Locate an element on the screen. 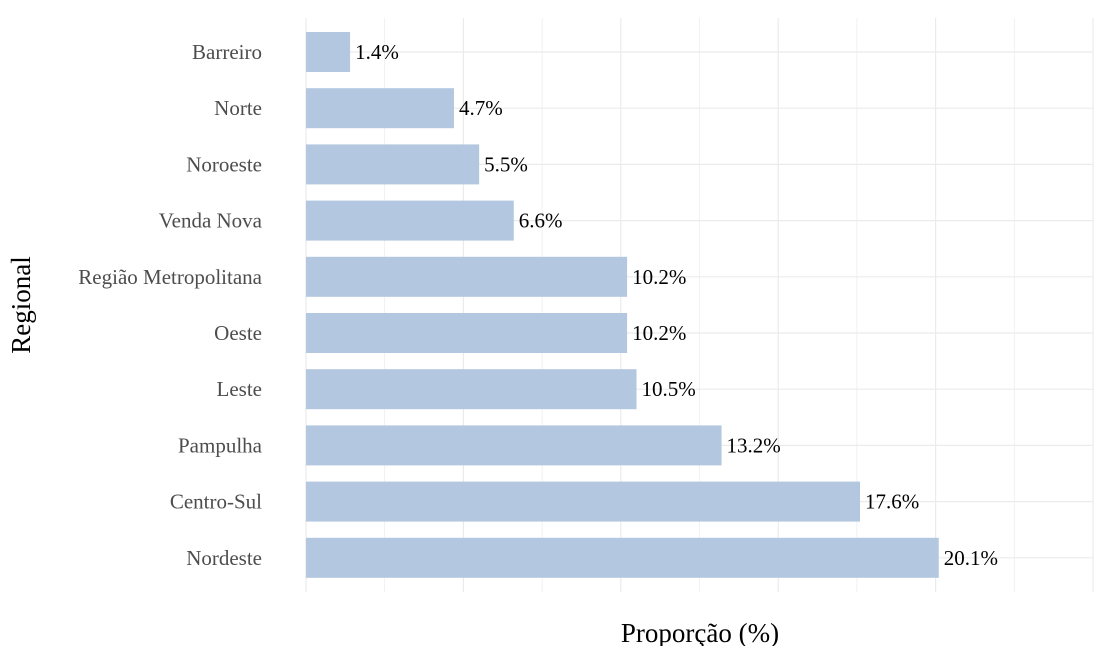 This screenshot has width=1118, height=651. bar-centro-sul is located at coordinates (583, 501).